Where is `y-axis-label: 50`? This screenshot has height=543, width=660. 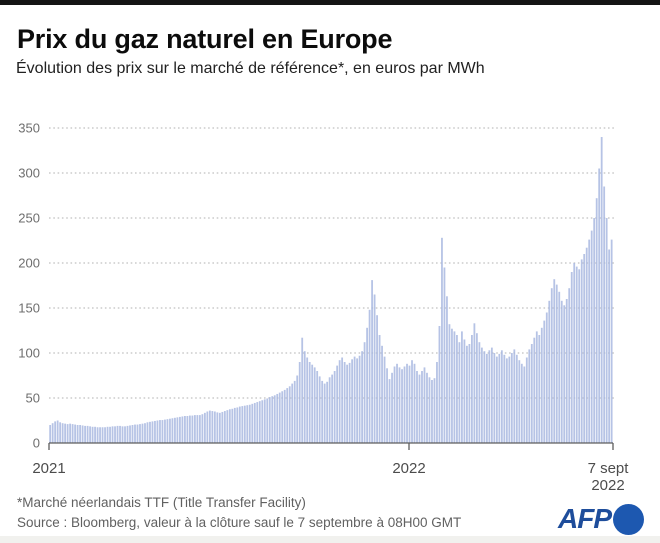 y-axis-label: 50 is located at coordinates (33, 398).